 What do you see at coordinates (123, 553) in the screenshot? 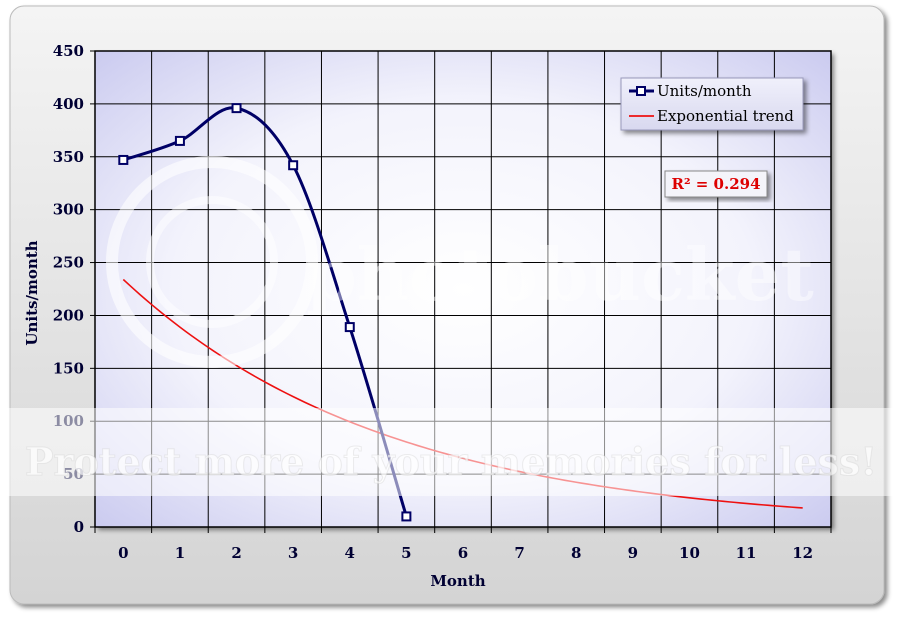
I see `x-tick-label: 0` at bounding box center [123, 553].